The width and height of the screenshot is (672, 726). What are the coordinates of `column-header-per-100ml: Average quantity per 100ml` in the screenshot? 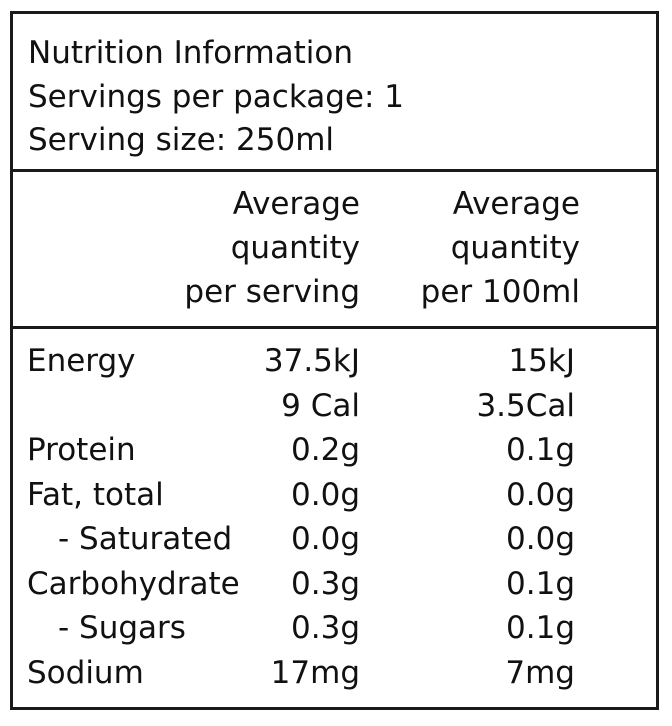 It's located at (500, 248).